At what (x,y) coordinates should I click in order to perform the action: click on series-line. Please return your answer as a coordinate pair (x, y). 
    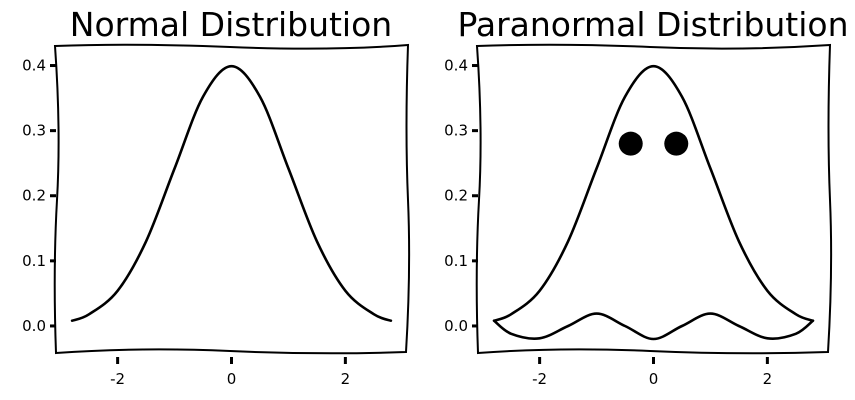
    Looking at the image, I should click on (653, 326).